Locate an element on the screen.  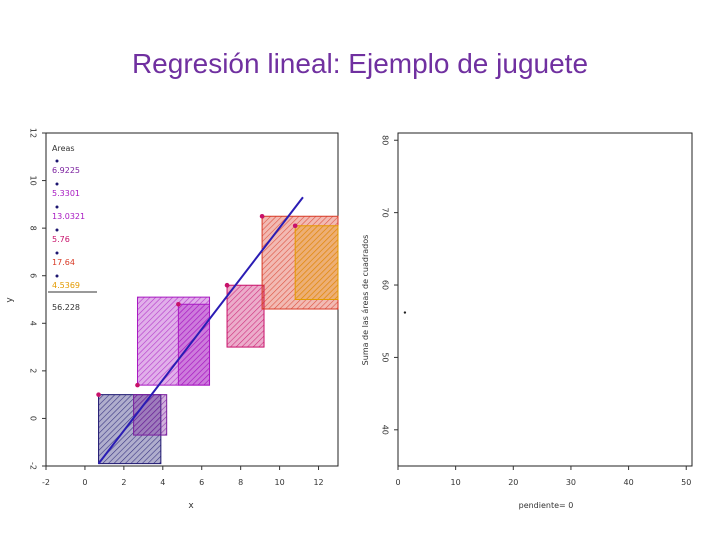
legend-entry: 5.3301 is located at coordinates (66, 193).